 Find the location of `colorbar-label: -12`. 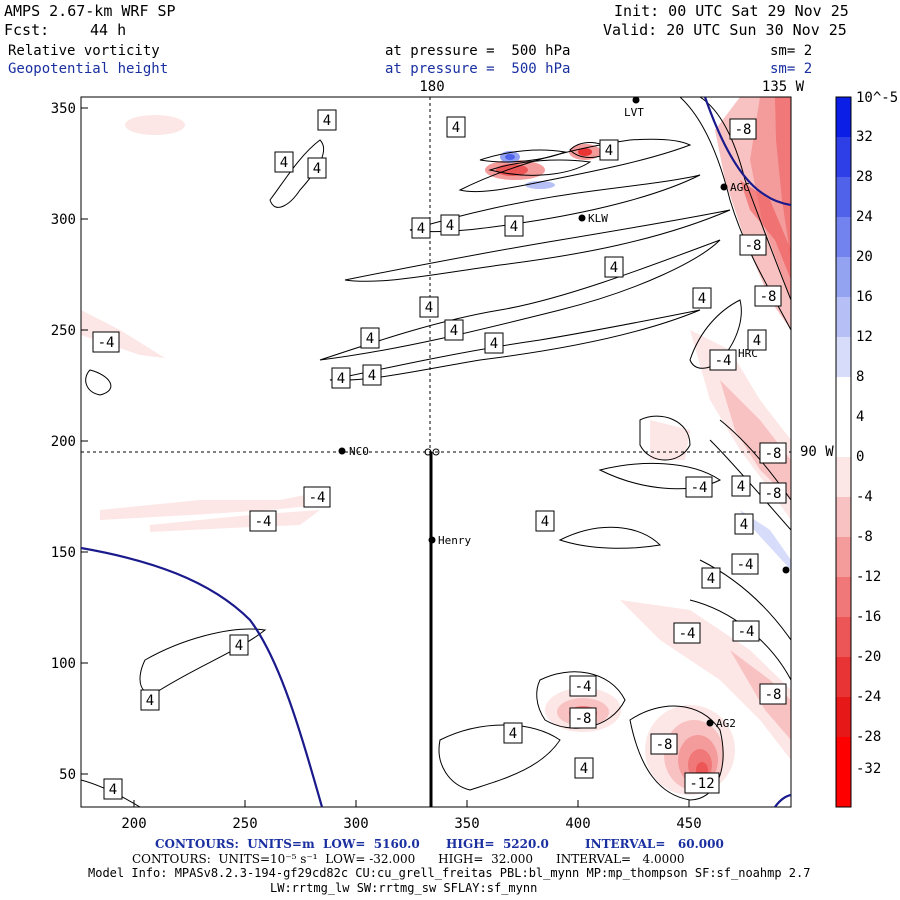

colorbar-label: -12 is located at coordinates (868, 577).